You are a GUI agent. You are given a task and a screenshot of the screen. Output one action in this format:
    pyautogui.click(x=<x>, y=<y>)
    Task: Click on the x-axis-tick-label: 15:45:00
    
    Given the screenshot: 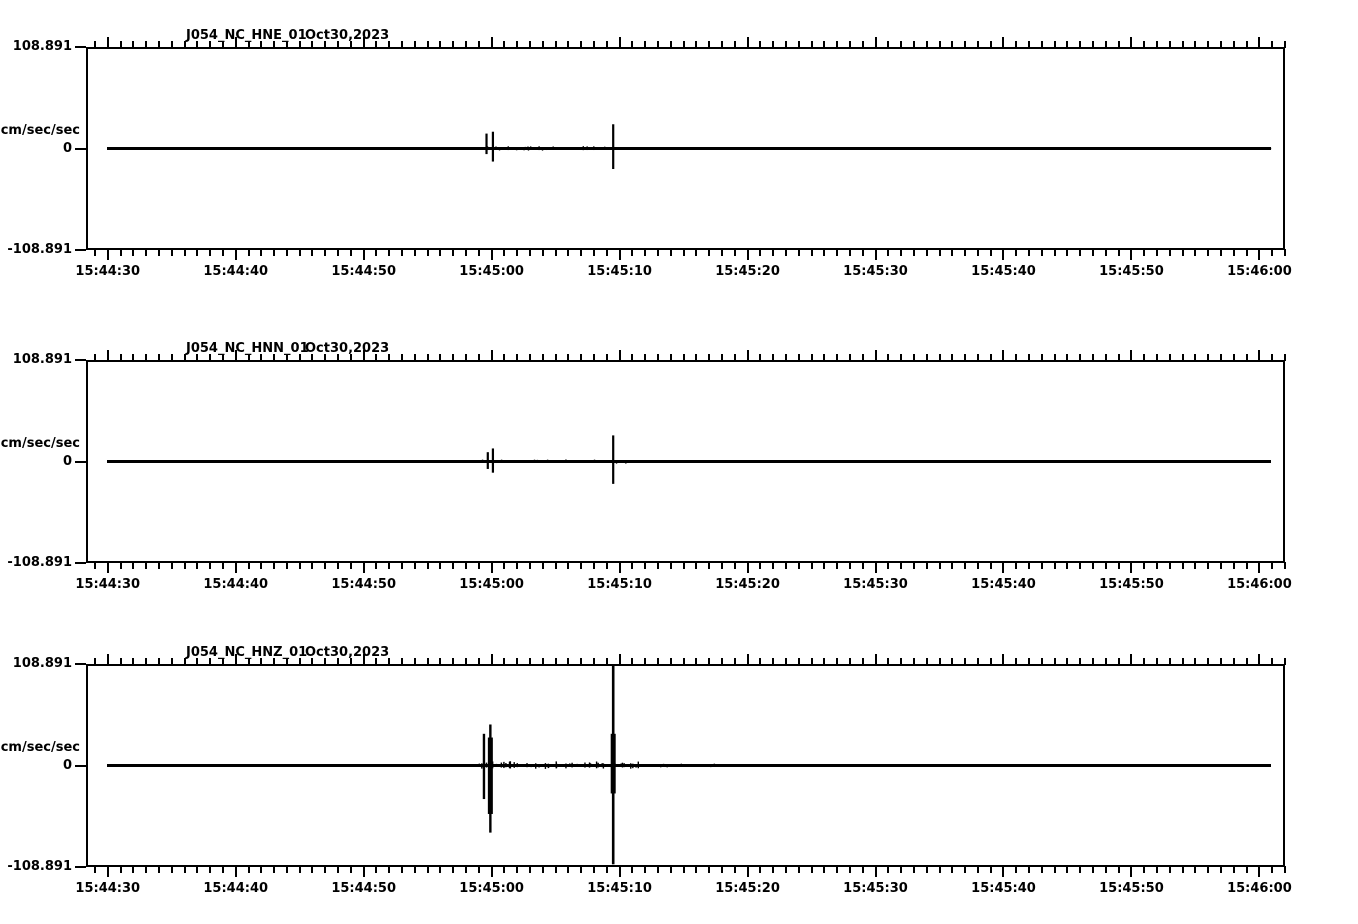 What is the action you would take?
    pyautogui.click(x=491, y=888)
    